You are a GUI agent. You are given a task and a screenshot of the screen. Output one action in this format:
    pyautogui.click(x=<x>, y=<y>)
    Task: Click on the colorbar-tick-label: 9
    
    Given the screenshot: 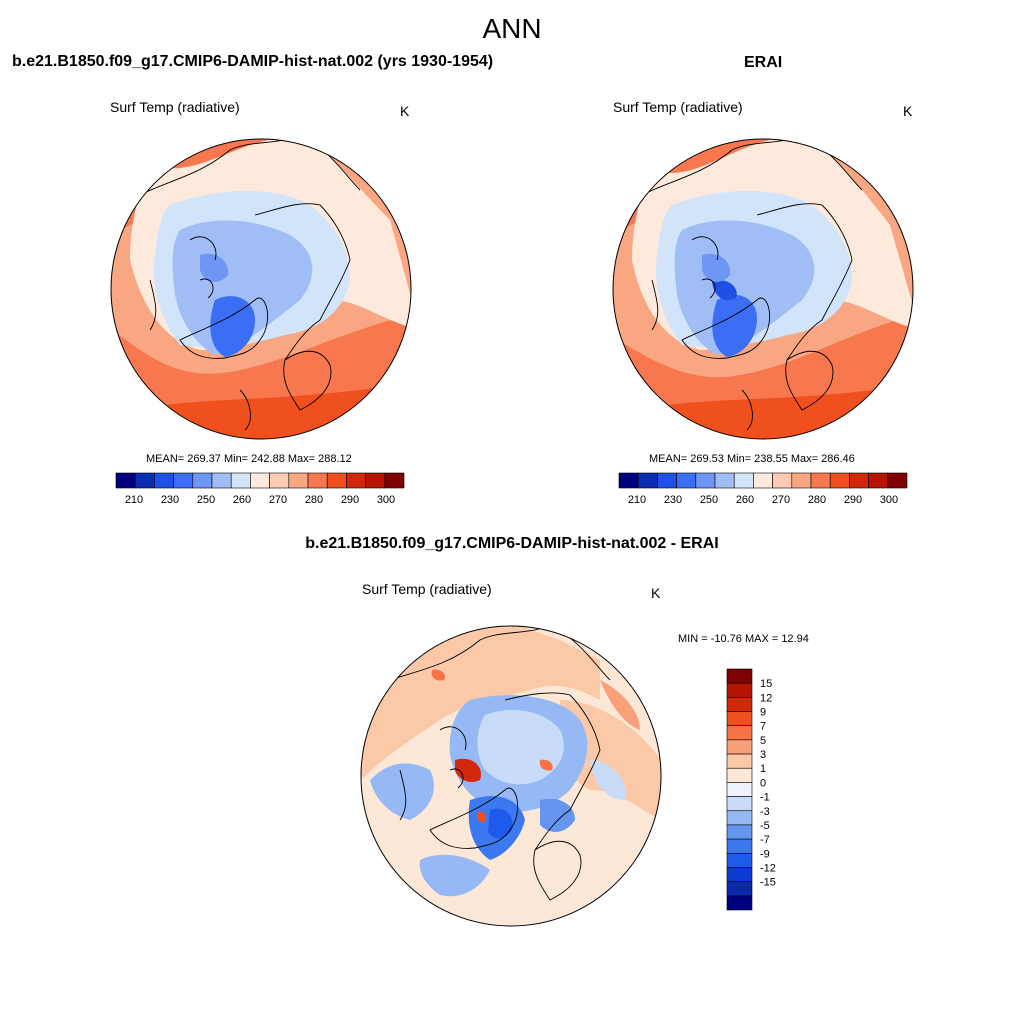 What is the action you would take?
    pyautogui.click(x=763, y=713)
    